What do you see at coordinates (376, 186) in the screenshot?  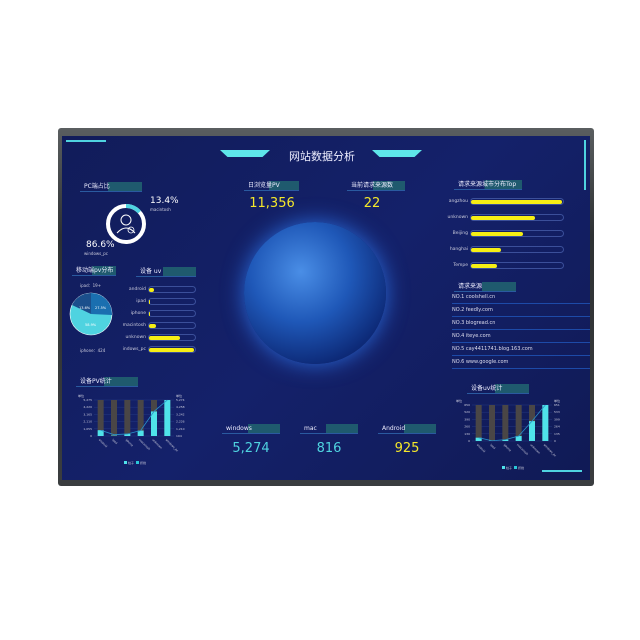 I see `request-count-title: 当前请求来源数` at bounding box center [376, 186].